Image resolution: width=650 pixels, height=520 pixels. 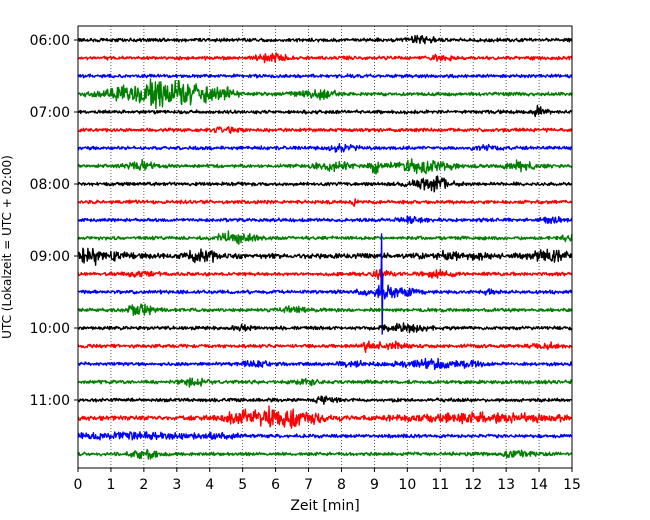 I want to click on y-tick-label: 06:00, so click(x=50, y=41).